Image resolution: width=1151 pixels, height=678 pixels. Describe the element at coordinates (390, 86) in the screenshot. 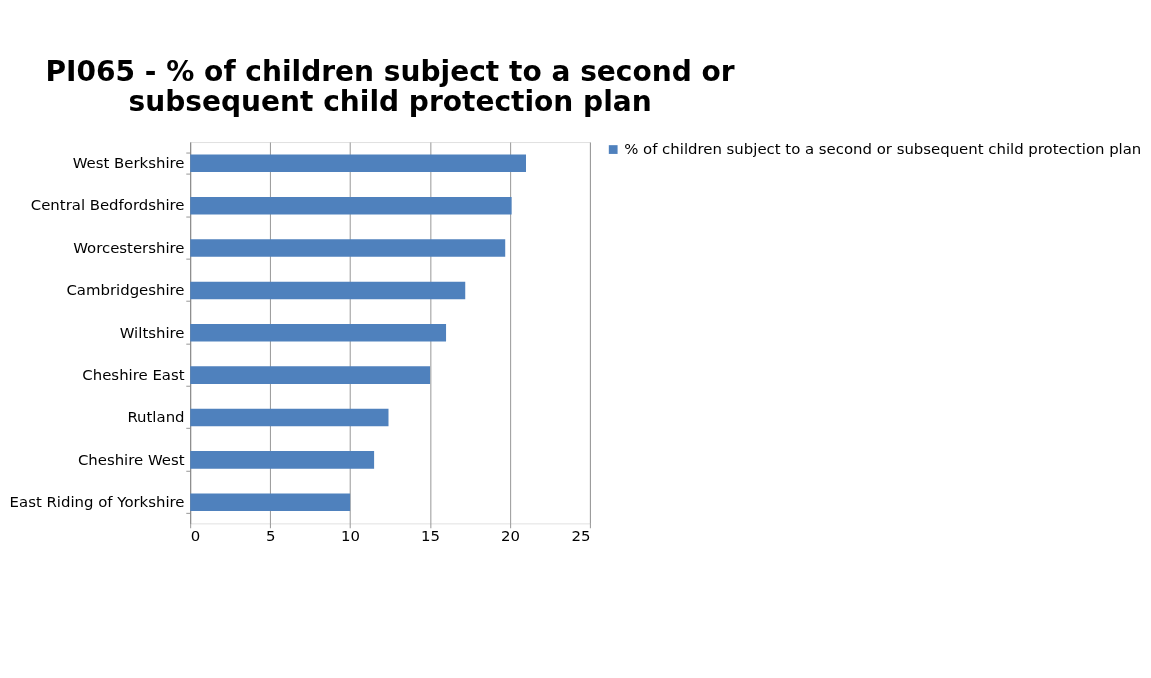

I see `chart-title: PI065 - % of children subject to a second or subsequent child protection plan` at that location.